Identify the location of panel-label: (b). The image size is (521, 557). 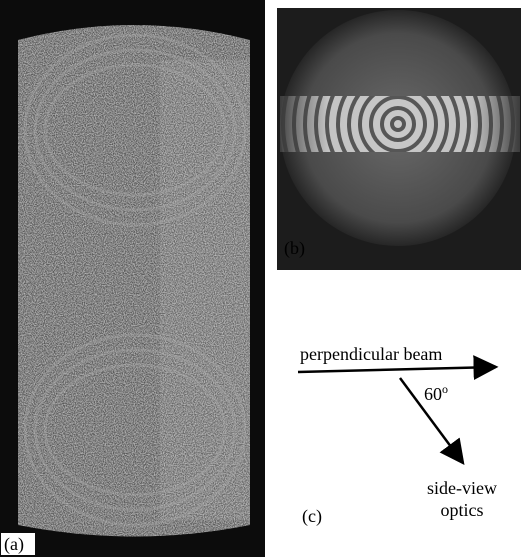
(294, 248).